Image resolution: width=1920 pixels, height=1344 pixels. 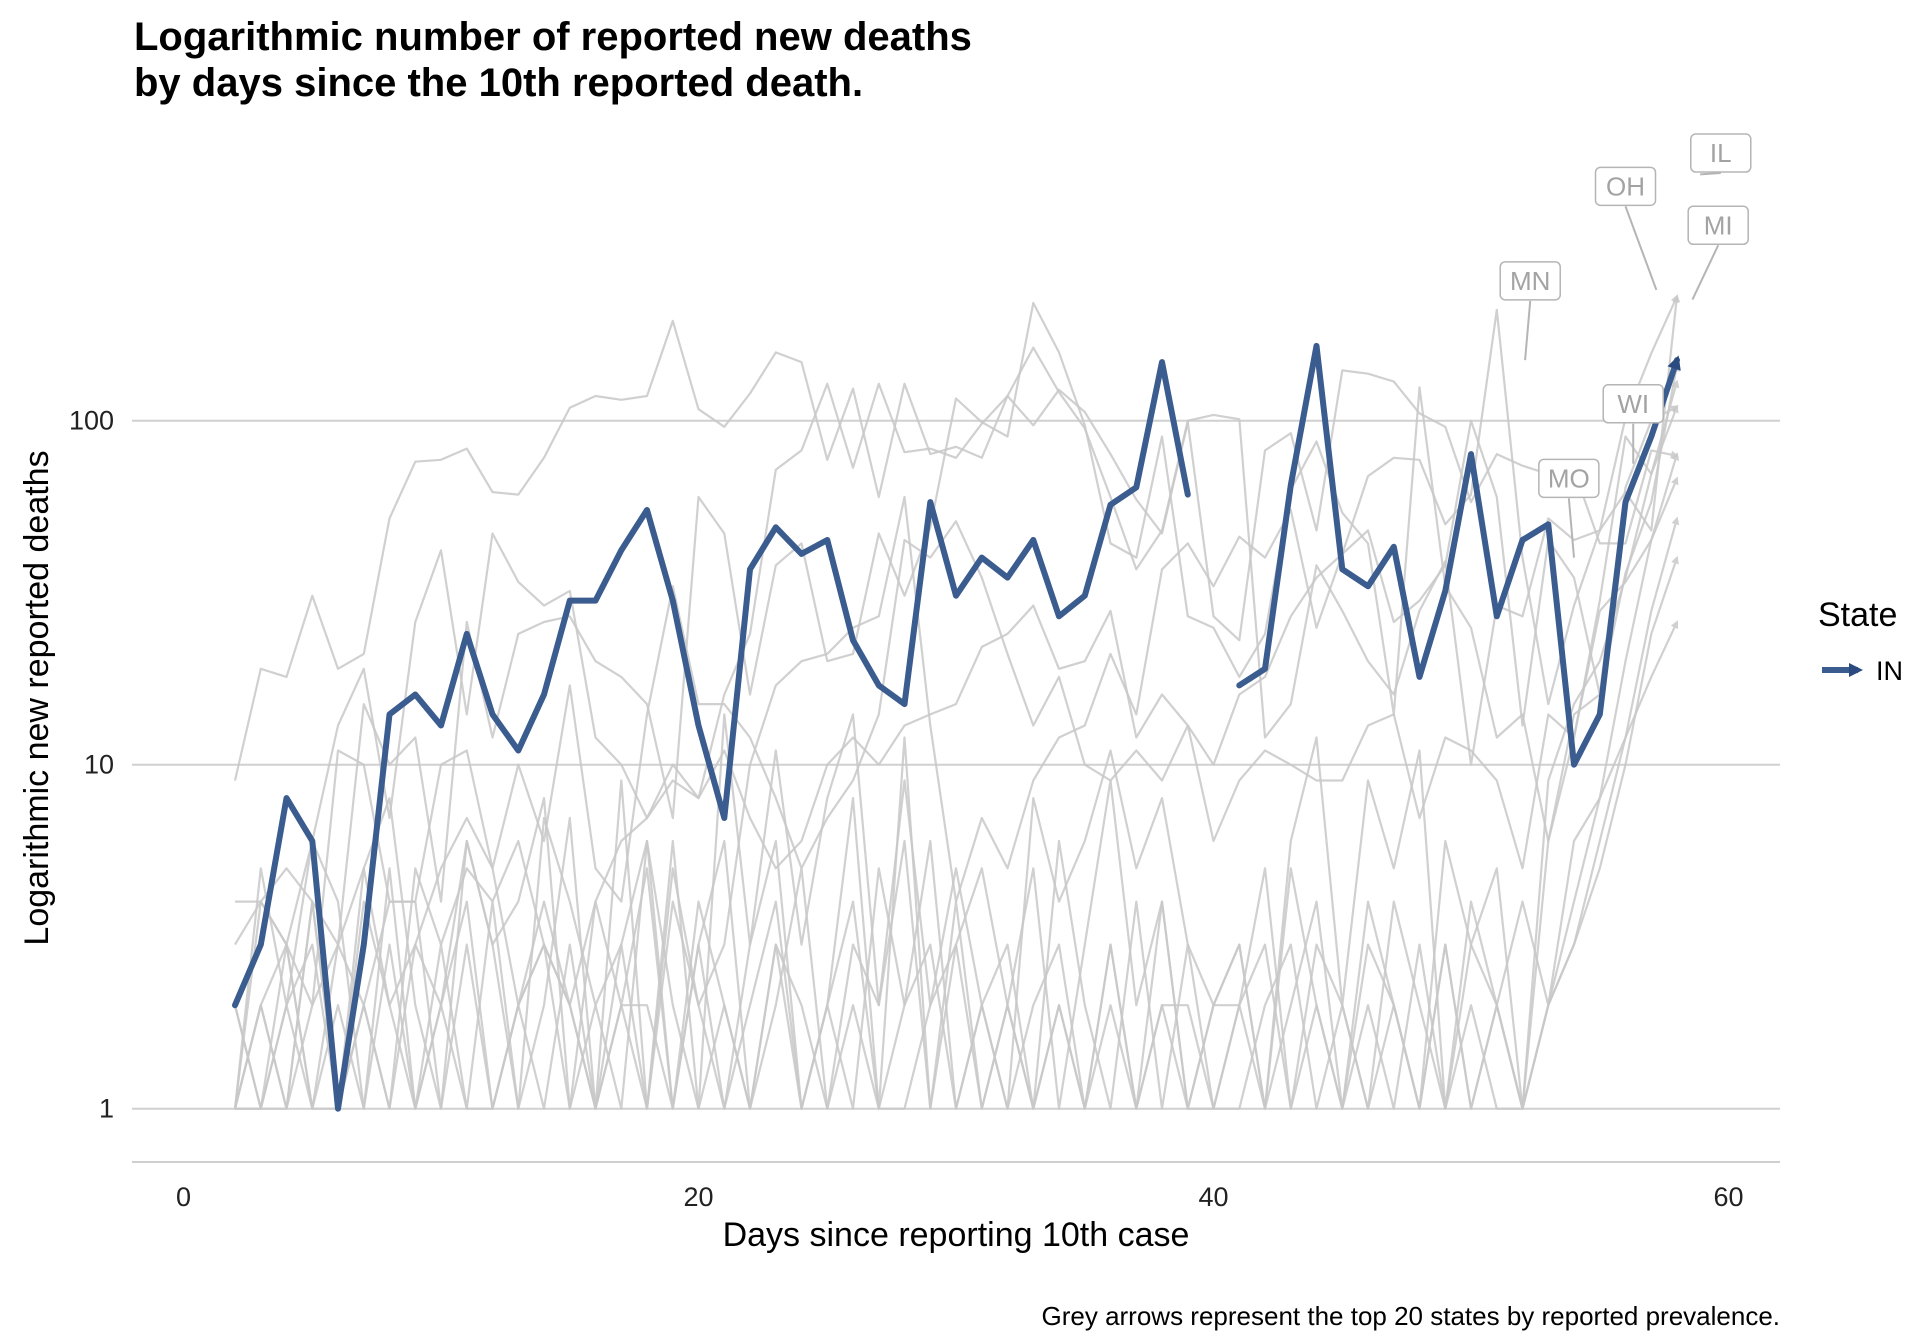 I want to click on state-label-il: IL, so click(x=1721, y=154).